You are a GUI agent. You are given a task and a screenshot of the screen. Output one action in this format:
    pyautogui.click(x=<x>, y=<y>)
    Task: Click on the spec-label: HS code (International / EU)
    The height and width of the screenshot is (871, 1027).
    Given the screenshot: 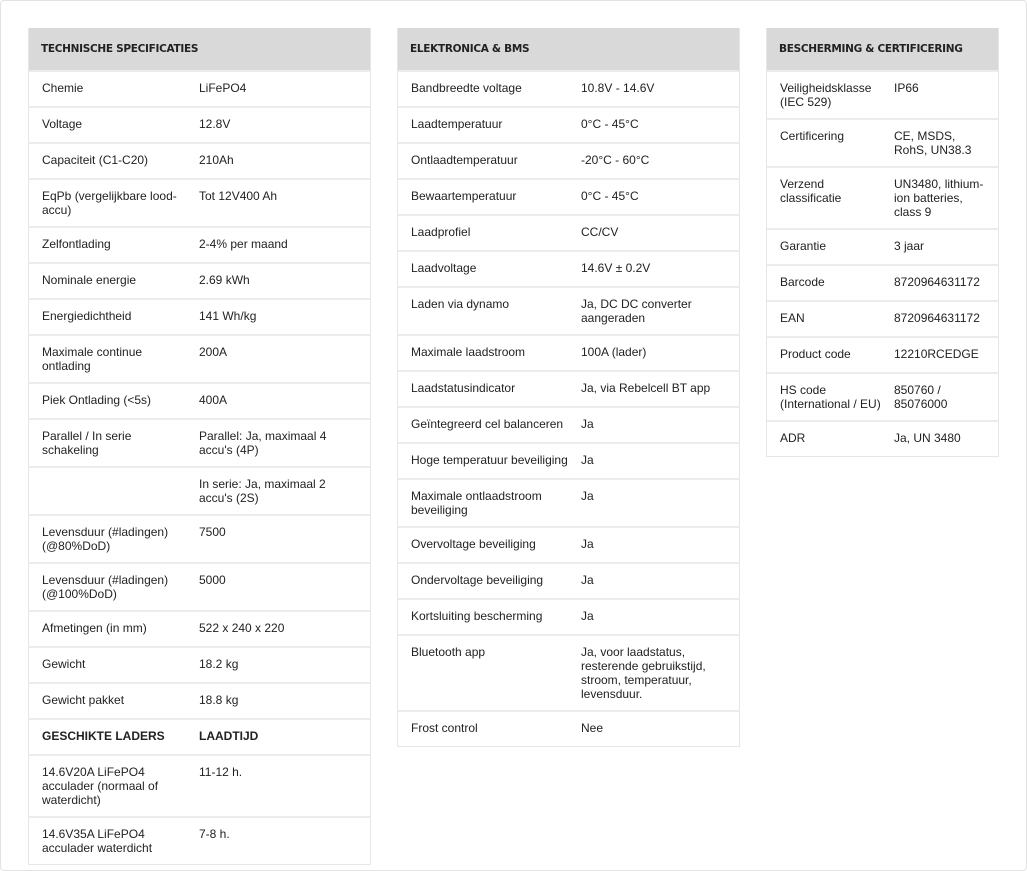 What is the action you would take?
    pyautogui.click(x=830, y=397)
    